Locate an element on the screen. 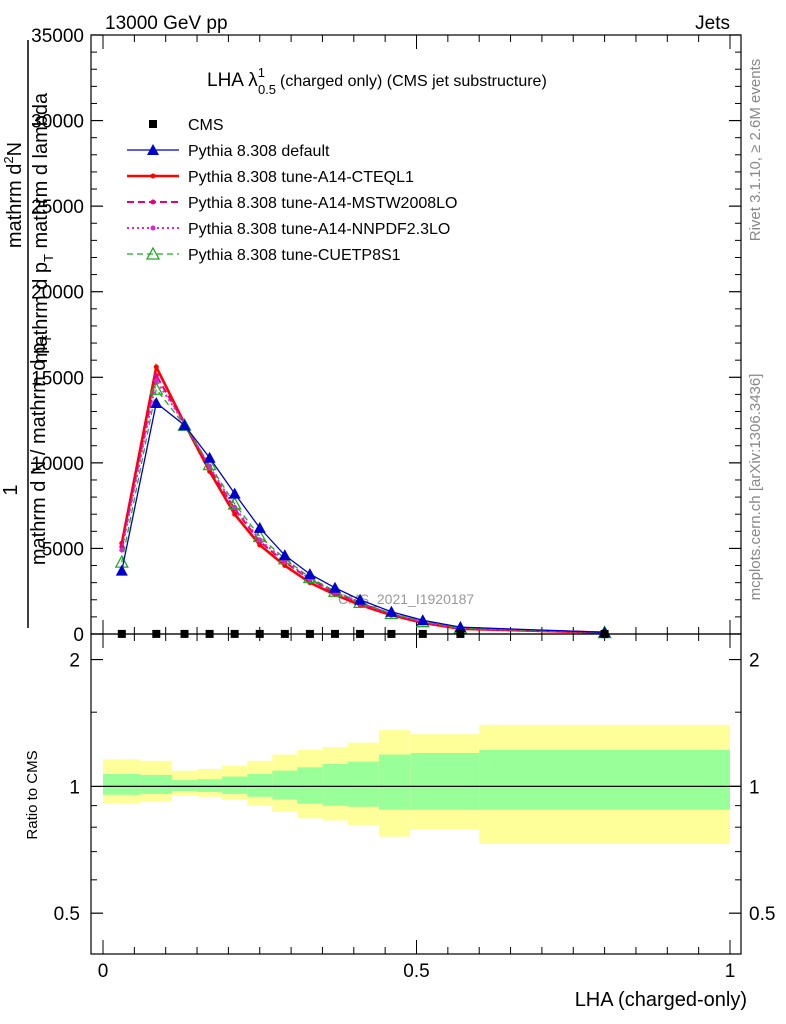 Image resolution: width=786 pixels, height=1024 pixels. legend-entry: Pythia 8.308 tune-CUETP8S1 is located at coordinates (264, 255).